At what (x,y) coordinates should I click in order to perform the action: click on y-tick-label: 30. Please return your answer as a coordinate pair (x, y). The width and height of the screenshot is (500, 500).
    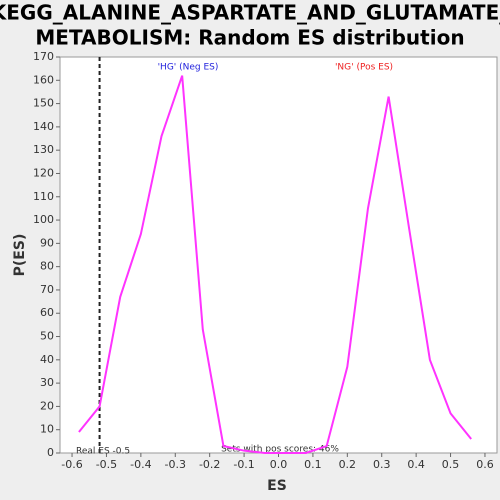
    Looking at the image, I should click on (47, 382).